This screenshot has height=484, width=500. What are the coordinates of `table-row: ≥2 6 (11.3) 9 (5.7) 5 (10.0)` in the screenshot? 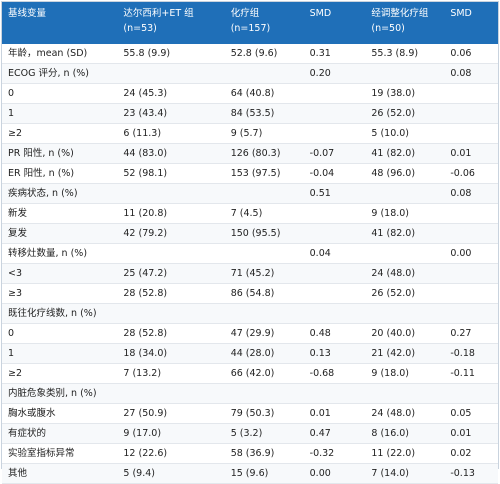 It's located at (250, 133).